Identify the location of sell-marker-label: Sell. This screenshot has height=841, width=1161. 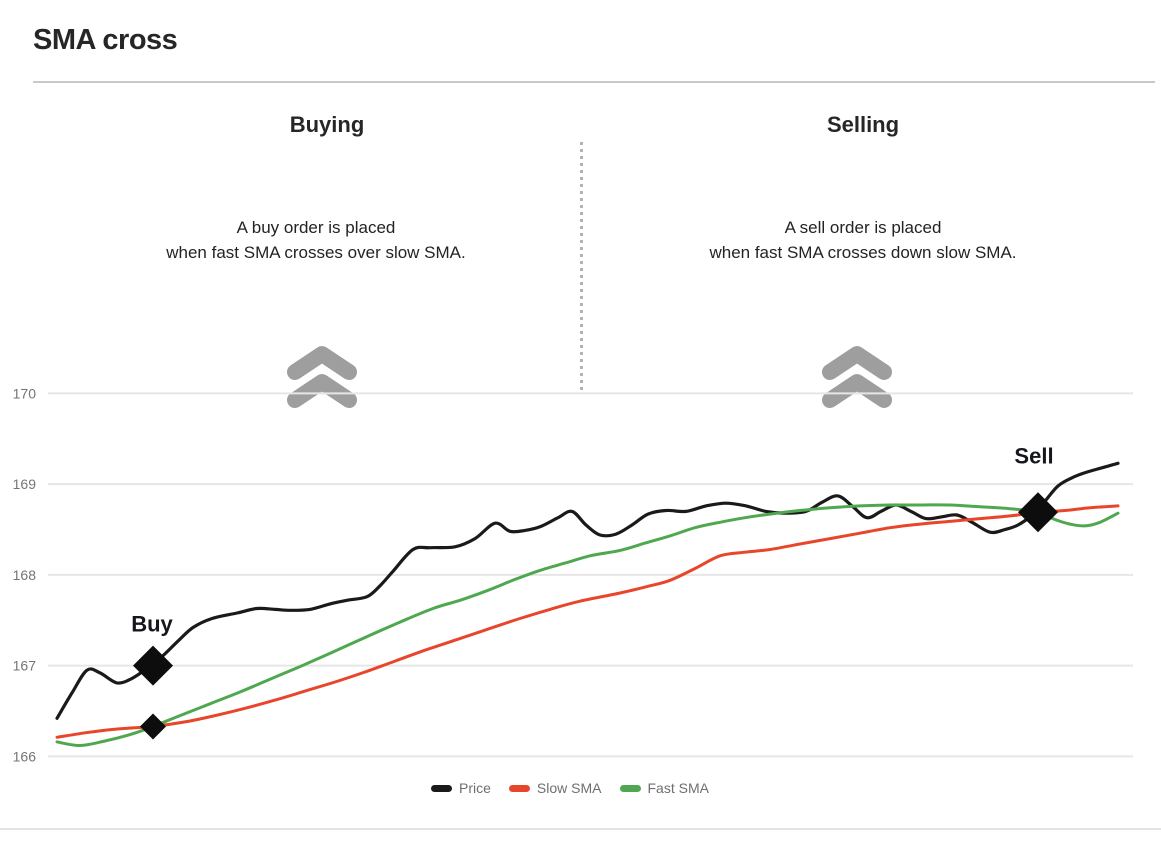
(1033, 455).